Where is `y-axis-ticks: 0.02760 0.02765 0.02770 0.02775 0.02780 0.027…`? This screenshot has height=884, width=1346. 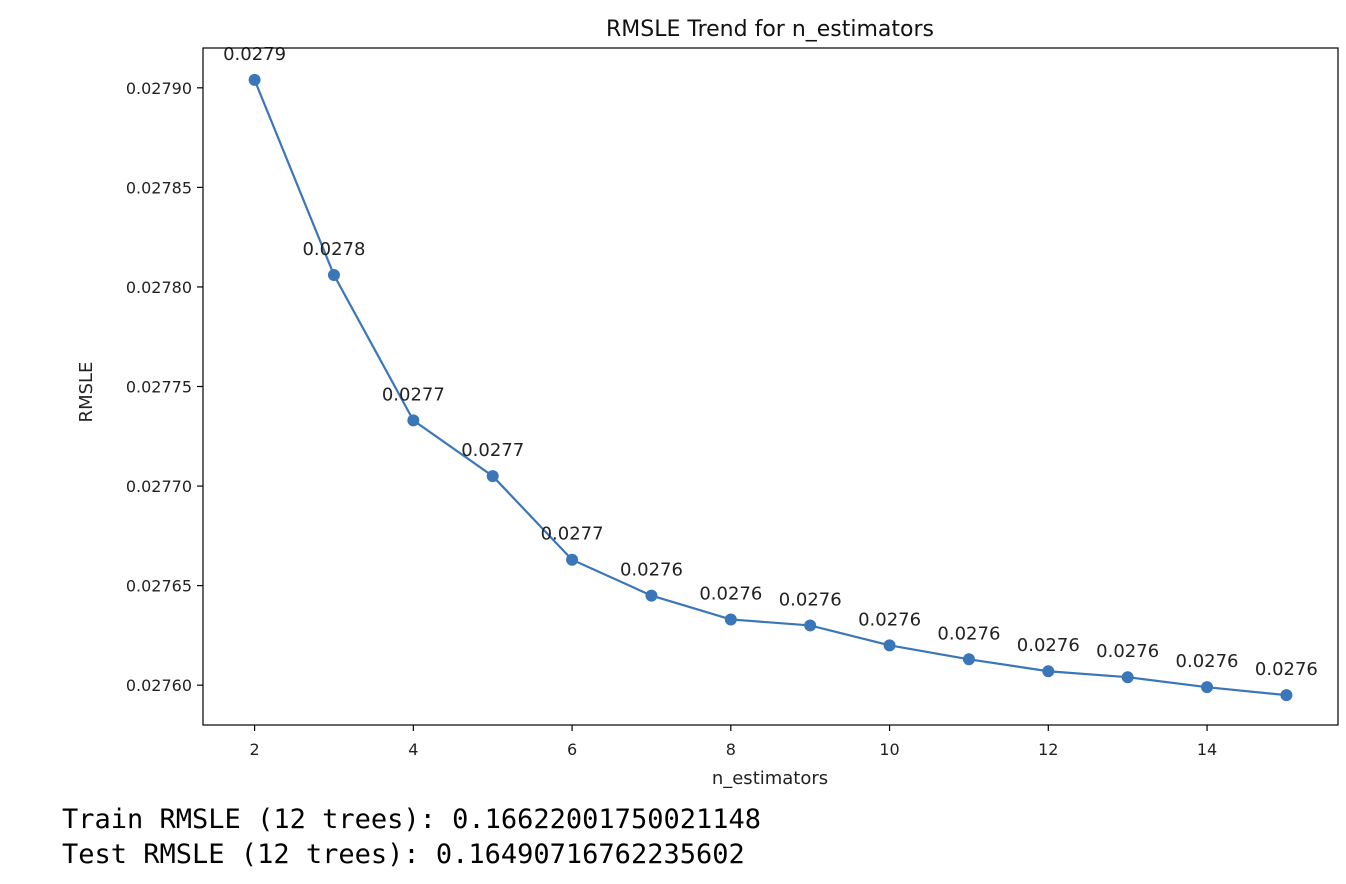
y-axis-ticks: 0.02760 0.02765 0.02770 0.02775 0.02780 0.027… is located at coordinates (164, 387).